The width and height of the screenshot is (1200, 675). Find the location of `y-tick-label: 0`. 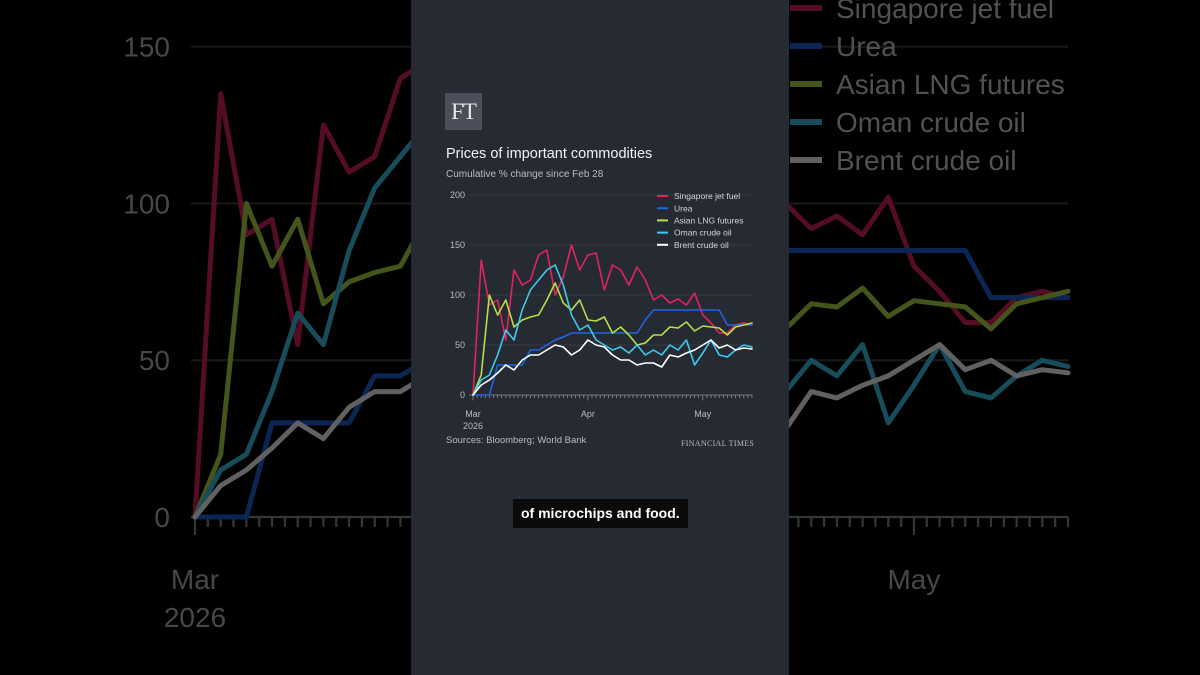

y-tick-label: 0 is located at coordinates (462, 395).